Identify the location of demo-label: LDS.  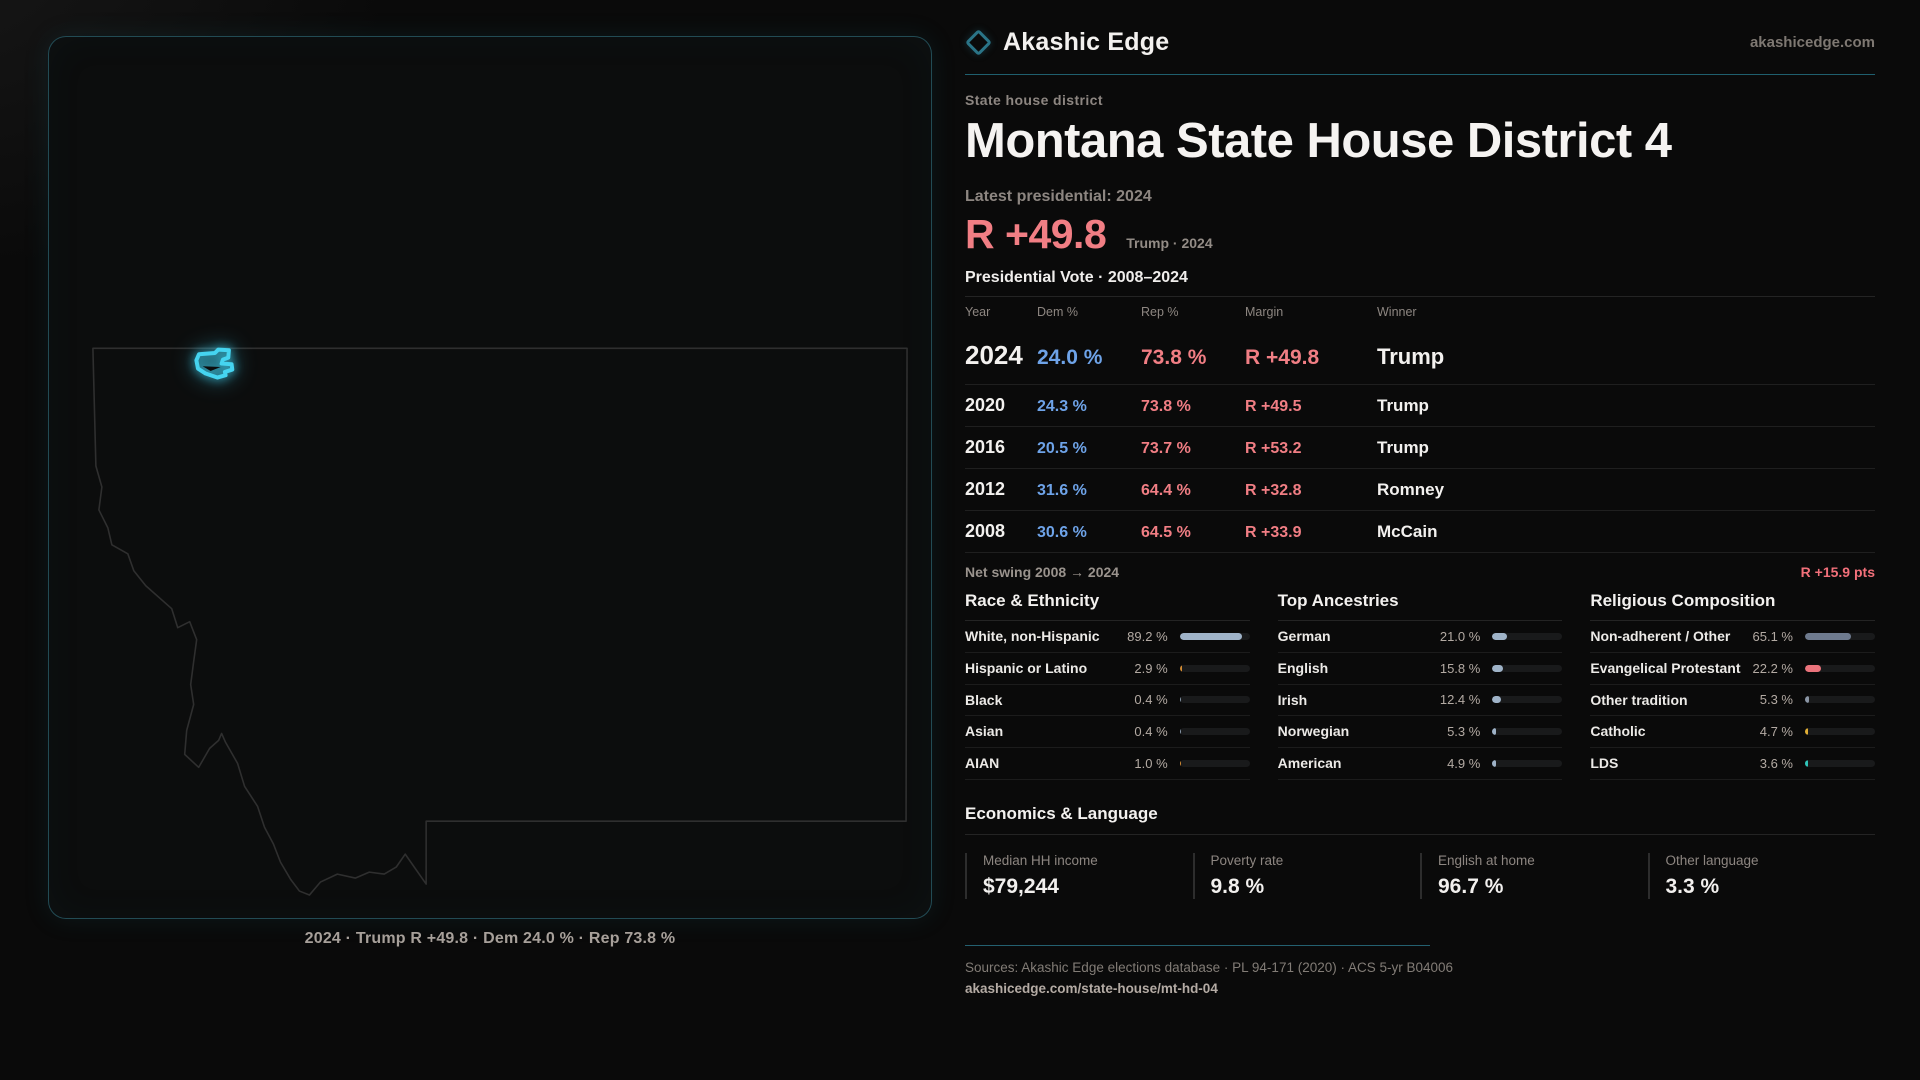
(1604, 763).